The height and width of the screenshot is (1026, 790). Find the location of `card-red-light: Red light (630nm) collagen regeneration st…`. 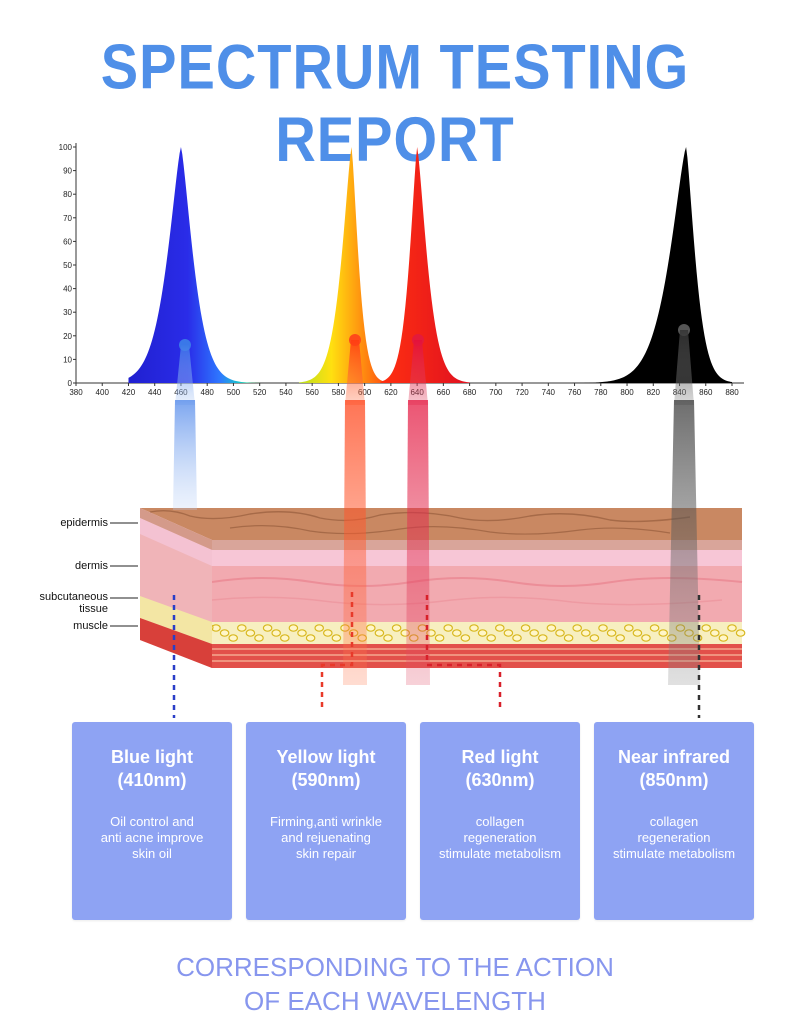

card-red-light: Red light (630nm) collagen regeneration st… is located at coordinates (500, 821).